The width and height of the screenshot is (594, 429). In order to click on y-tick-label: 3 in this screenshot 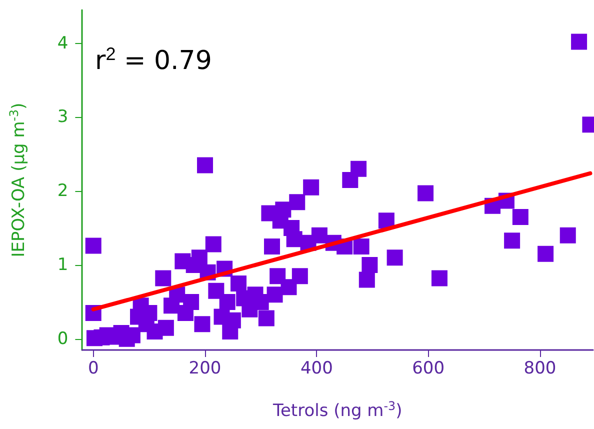, I will do `click(62, 117)`.